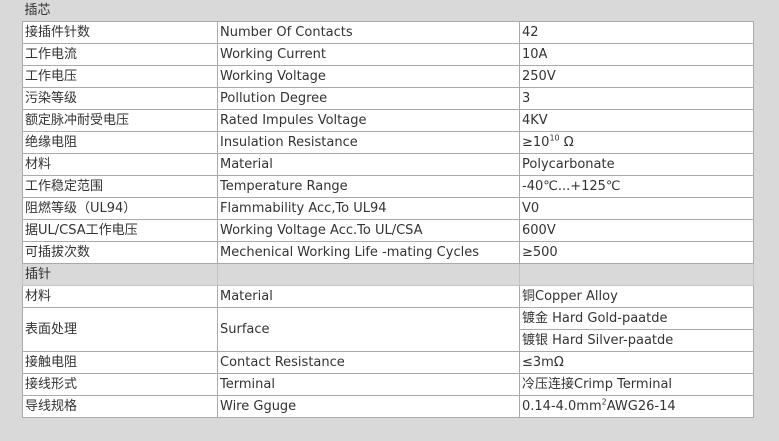 Image resolution: width=779 pixels, height=441 pixels. Describe the element at coordinates (636, 186) in the screenshot. I see `value: -40℃...+125℃` at that location.